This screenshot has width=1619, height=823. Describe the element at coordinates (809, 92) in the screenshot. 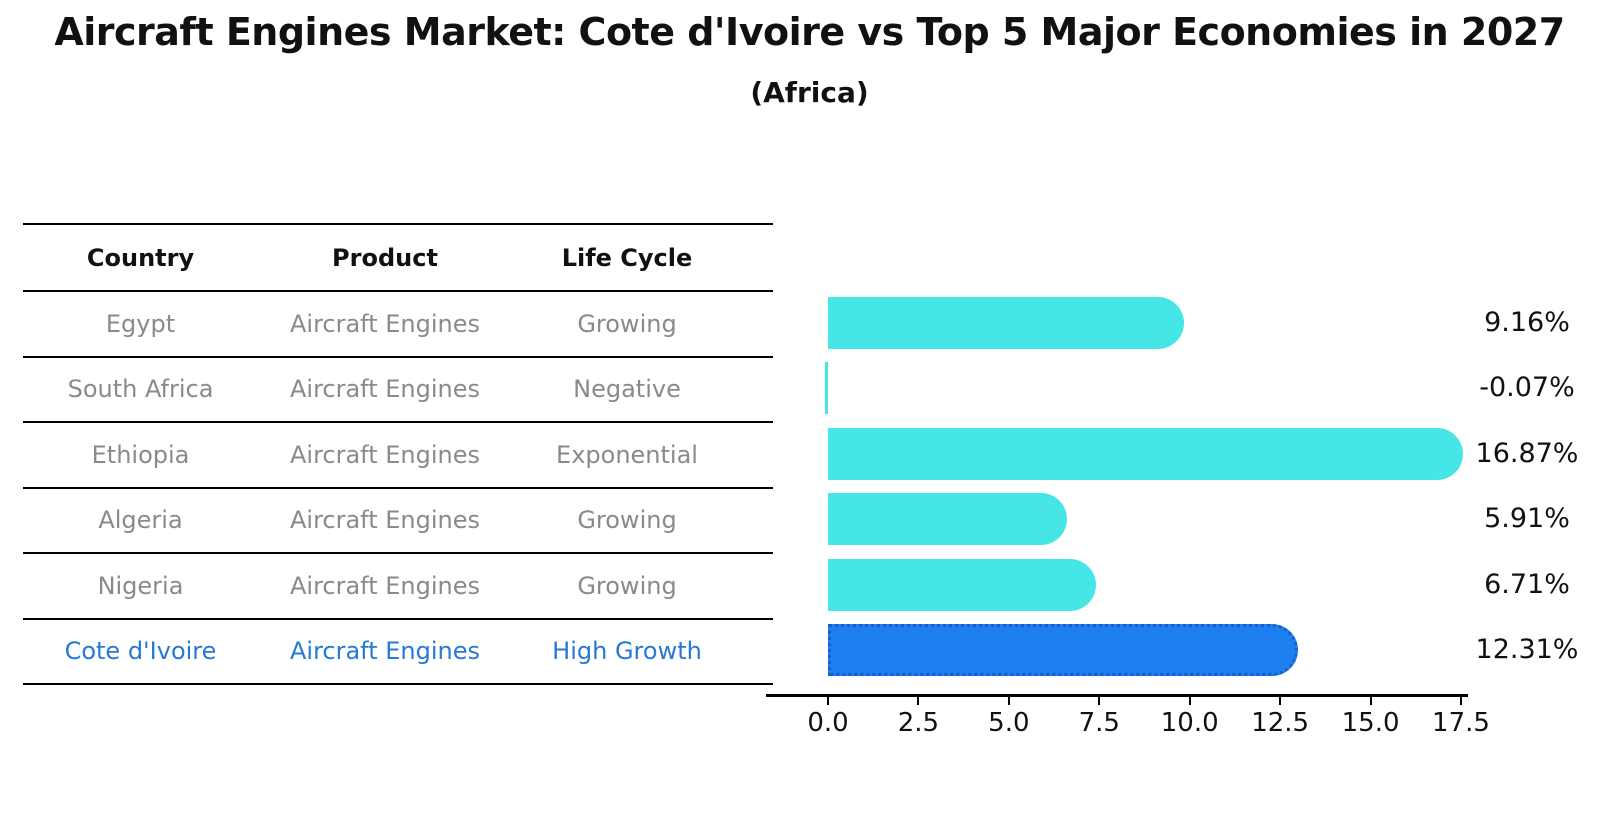

I see `chart-subtitle: (Africa)` at that location.